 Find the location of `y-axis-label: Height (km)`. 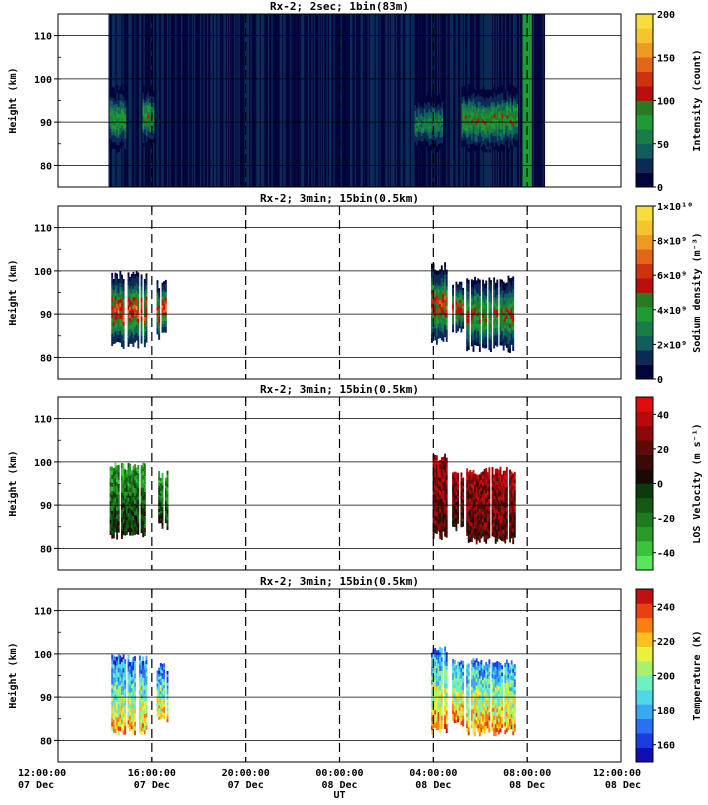

y-axis-label: Height (km) is located at coordinates (13, 292).